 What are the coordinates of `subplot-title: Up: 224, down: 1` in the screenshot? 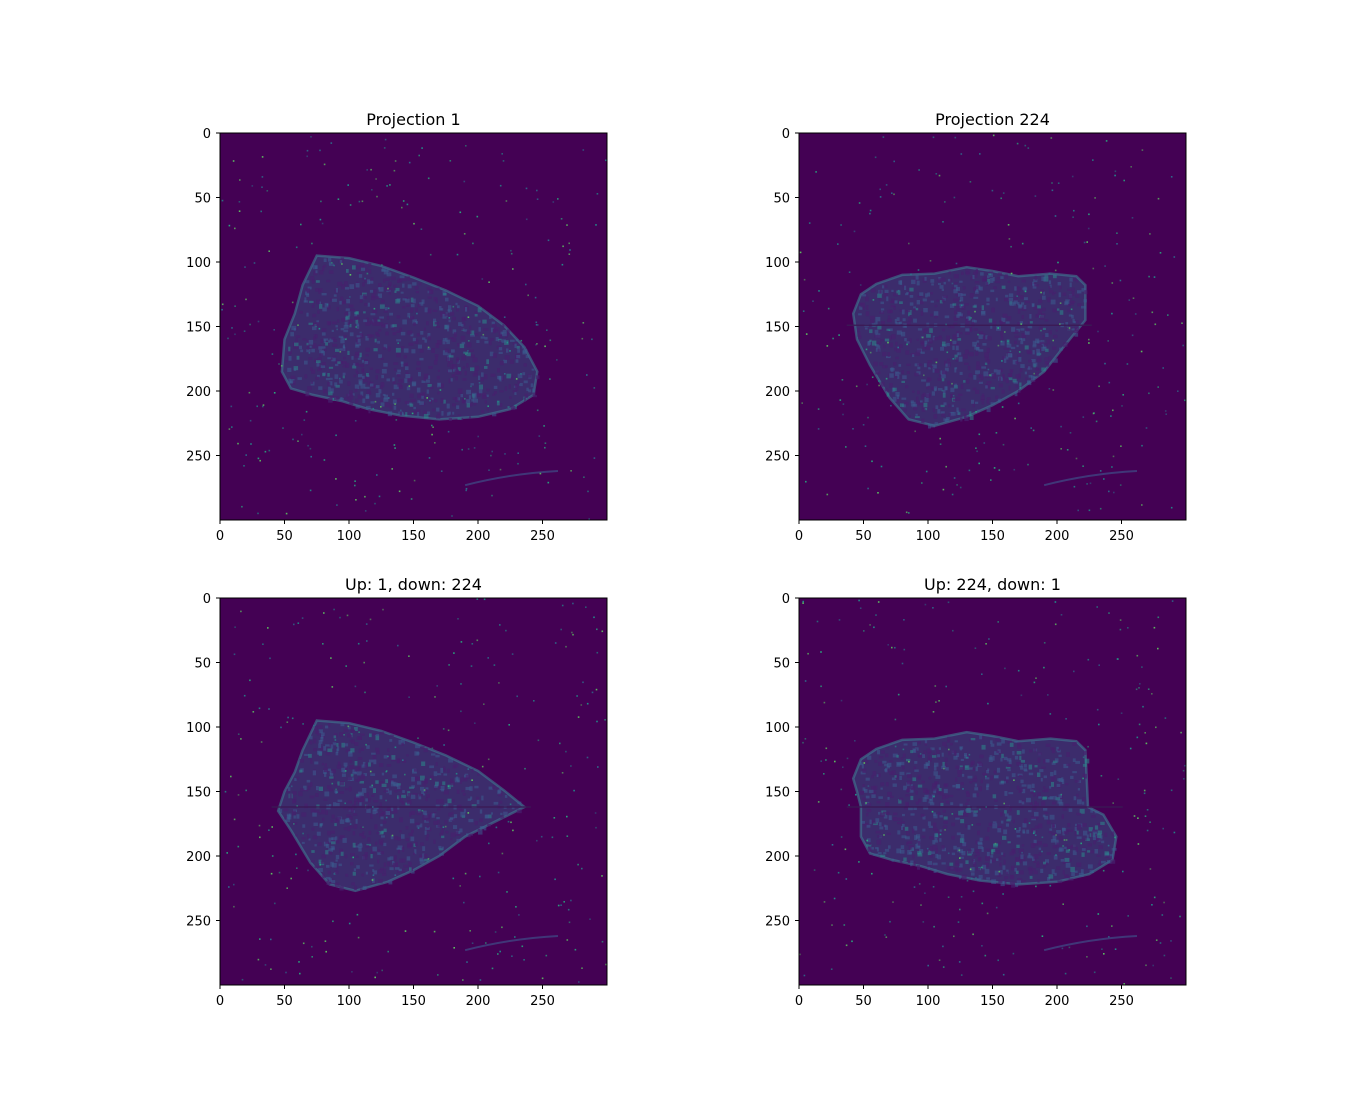 It's located at (992, 584).